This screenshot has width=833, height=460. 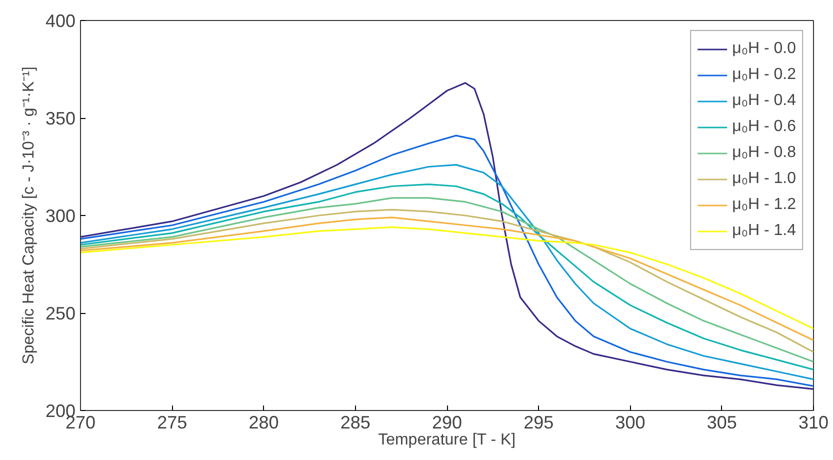 What do you see at coordinates (447, 440) in the screenshot?
I see `x-axis-title: Temperature [T - K]` at bounding box center [447, 440].